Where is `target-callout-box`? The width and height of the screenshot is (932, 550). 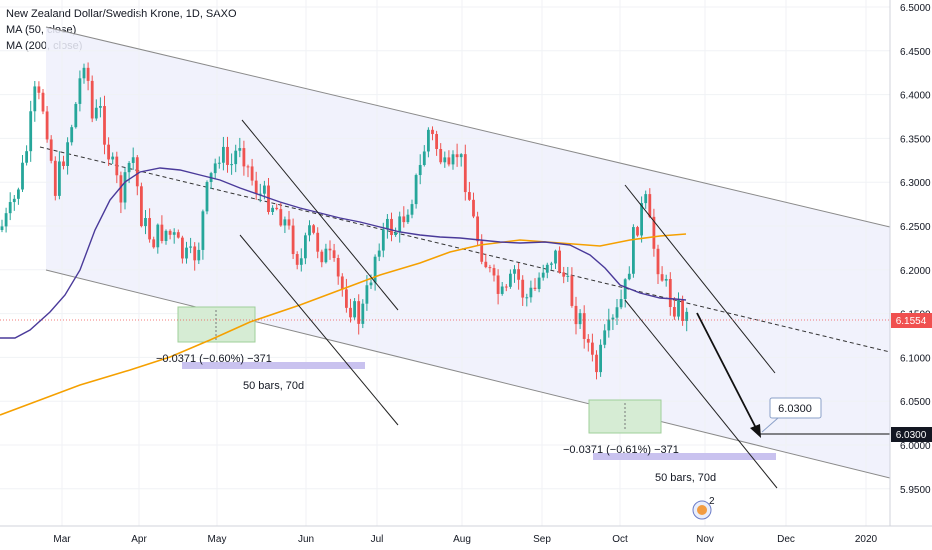
target-callout-box is located at coordinates (795, 408).